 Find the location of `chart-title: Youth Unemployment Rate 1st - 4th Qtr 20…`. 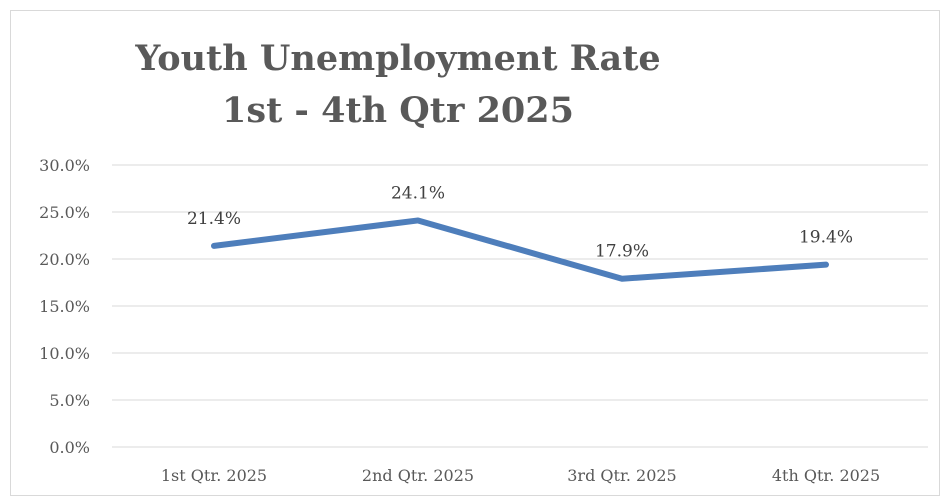

chart-title: Youth Unemployment Rate 1st - 4th Qtr 20… is located at coordinates (397, 84).